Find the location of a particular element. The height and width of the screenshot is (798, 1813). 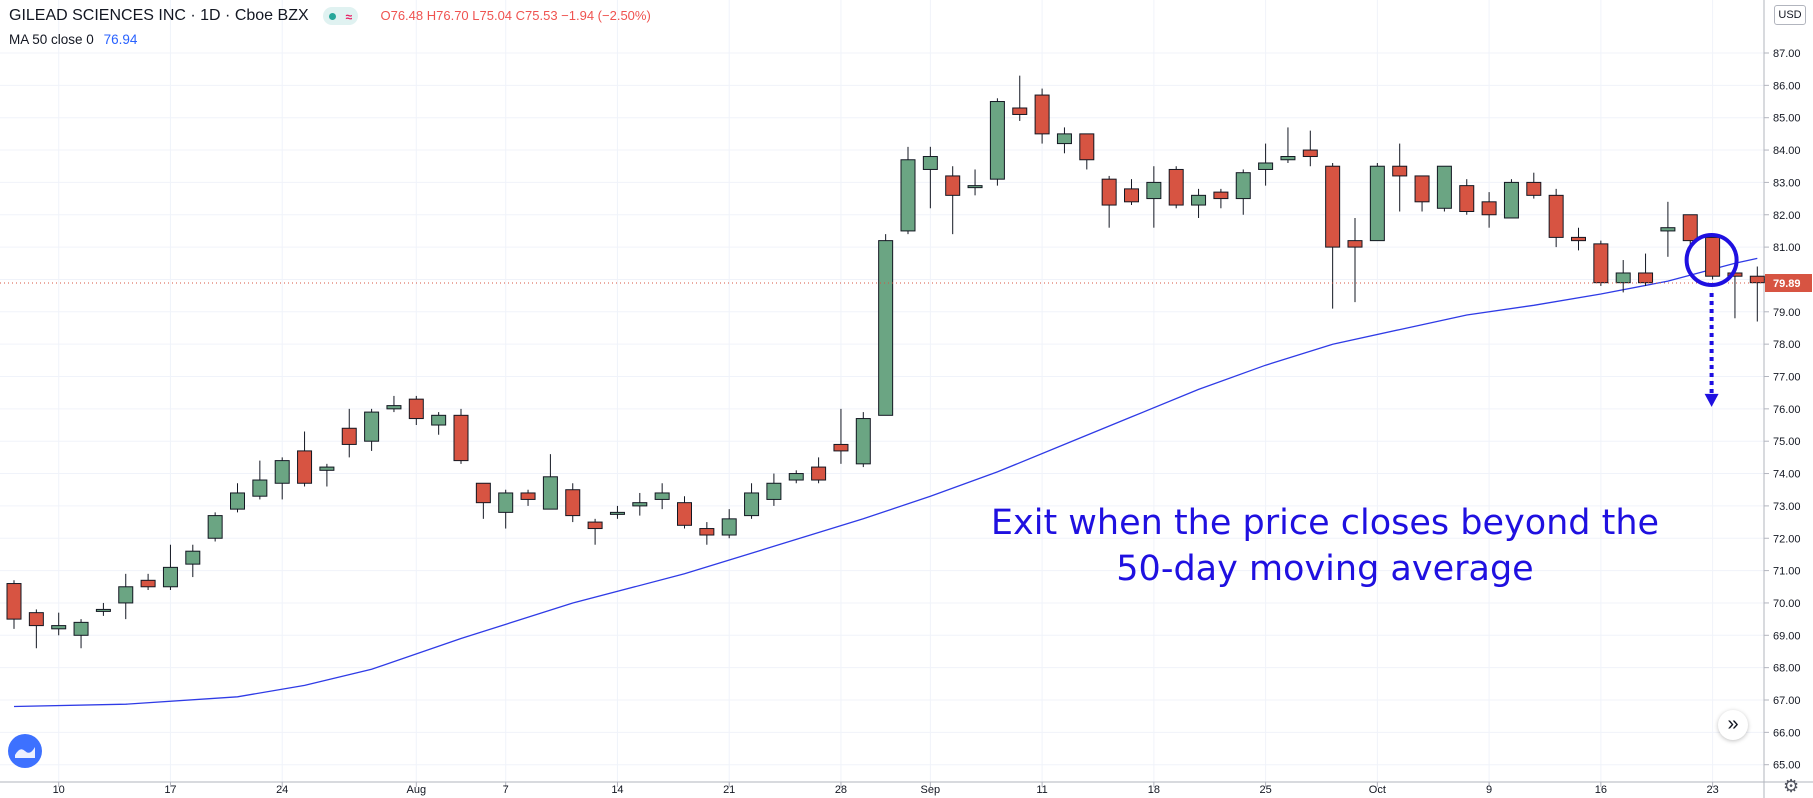

status-pill: ≈ is located at coordinates (341, 16).